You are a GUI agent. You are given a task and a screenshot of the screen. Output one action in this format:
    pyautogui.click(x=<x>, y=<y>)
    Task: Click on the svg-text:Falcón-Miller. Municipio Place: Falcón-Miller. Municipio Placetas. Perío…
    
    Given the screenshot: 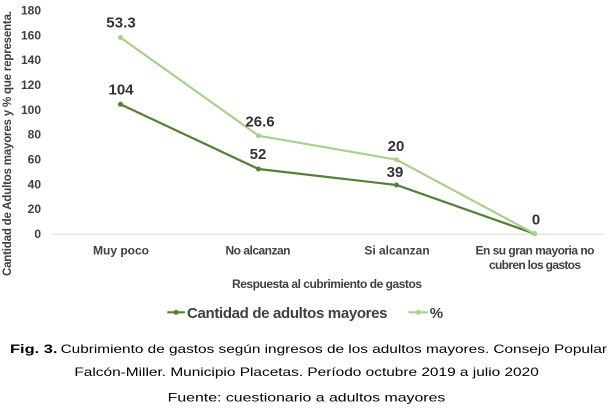 What is the action you would take?
    pyautogui.click(x=306, y=372)
    